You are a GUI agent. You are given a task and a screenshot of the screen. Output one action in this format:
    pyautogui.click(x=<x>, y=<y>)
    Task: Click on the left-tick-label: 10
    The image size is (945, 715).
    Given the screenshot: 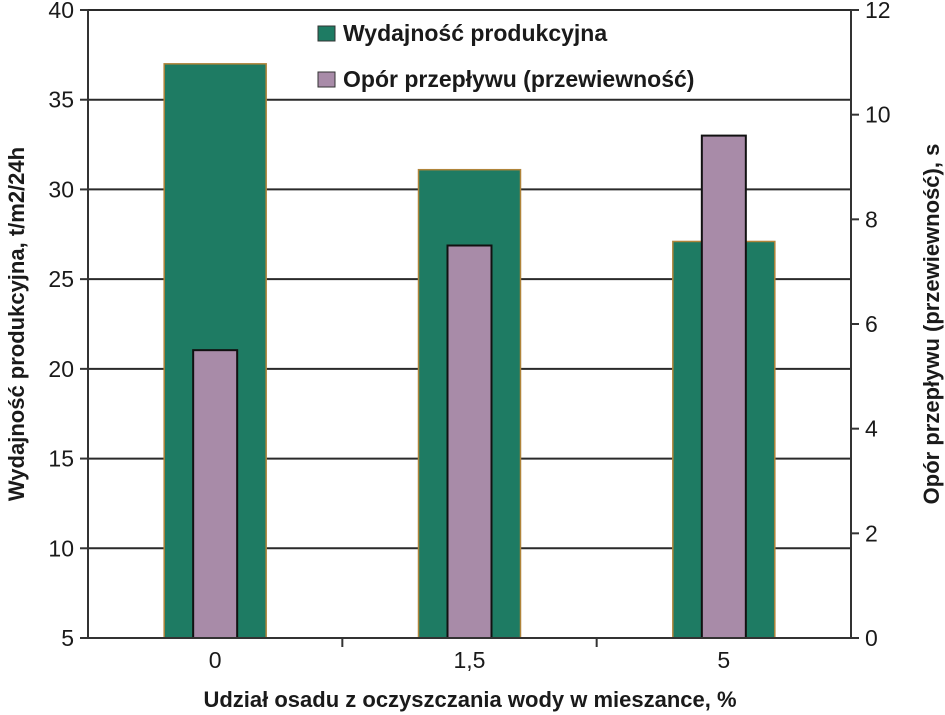 What is the action you would take?
    pyautogui.click(x=61, y=548)
    